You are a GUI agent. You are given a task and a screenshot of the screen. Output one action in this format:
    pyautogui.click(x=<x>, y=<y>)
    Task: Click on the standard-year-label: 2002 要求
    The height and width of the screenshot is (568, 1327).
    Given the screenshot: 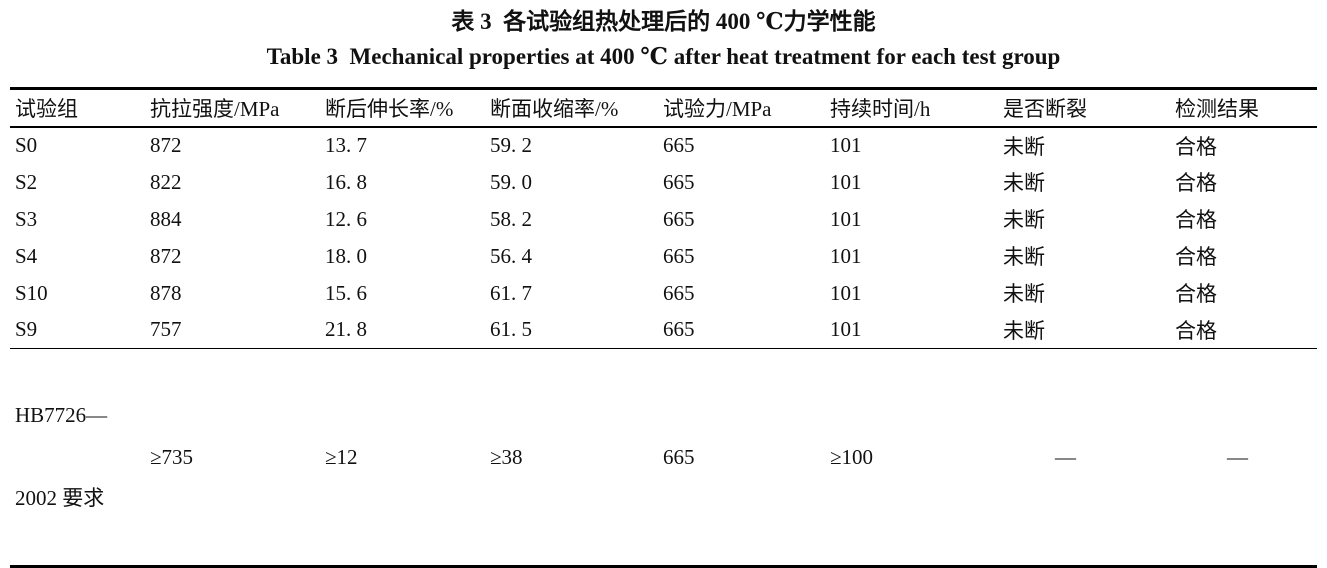 What is the action you would take?
    pyautogui.click(x=60, y=498)
    